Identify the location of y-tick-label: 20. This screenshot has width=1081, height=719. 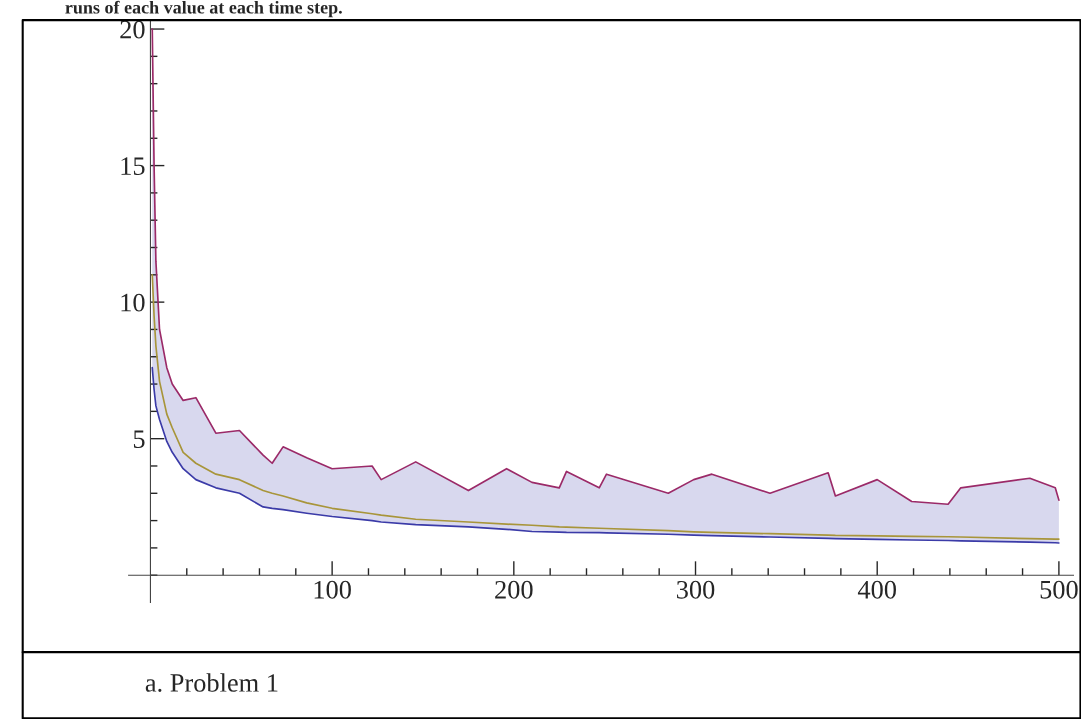
(132, 29).